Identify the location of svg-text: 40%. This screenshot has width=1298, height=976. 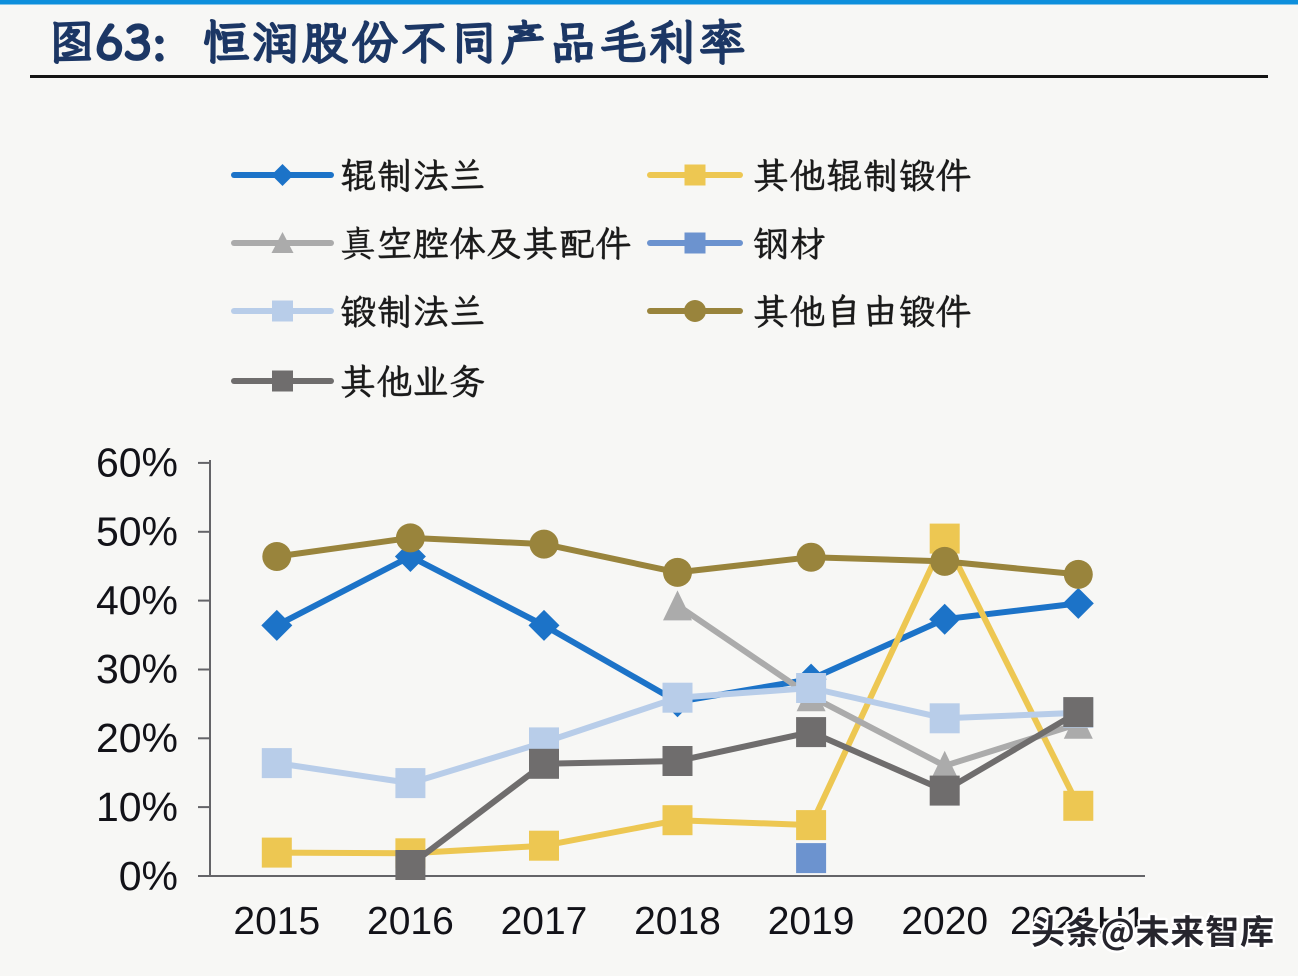
(137, 600).